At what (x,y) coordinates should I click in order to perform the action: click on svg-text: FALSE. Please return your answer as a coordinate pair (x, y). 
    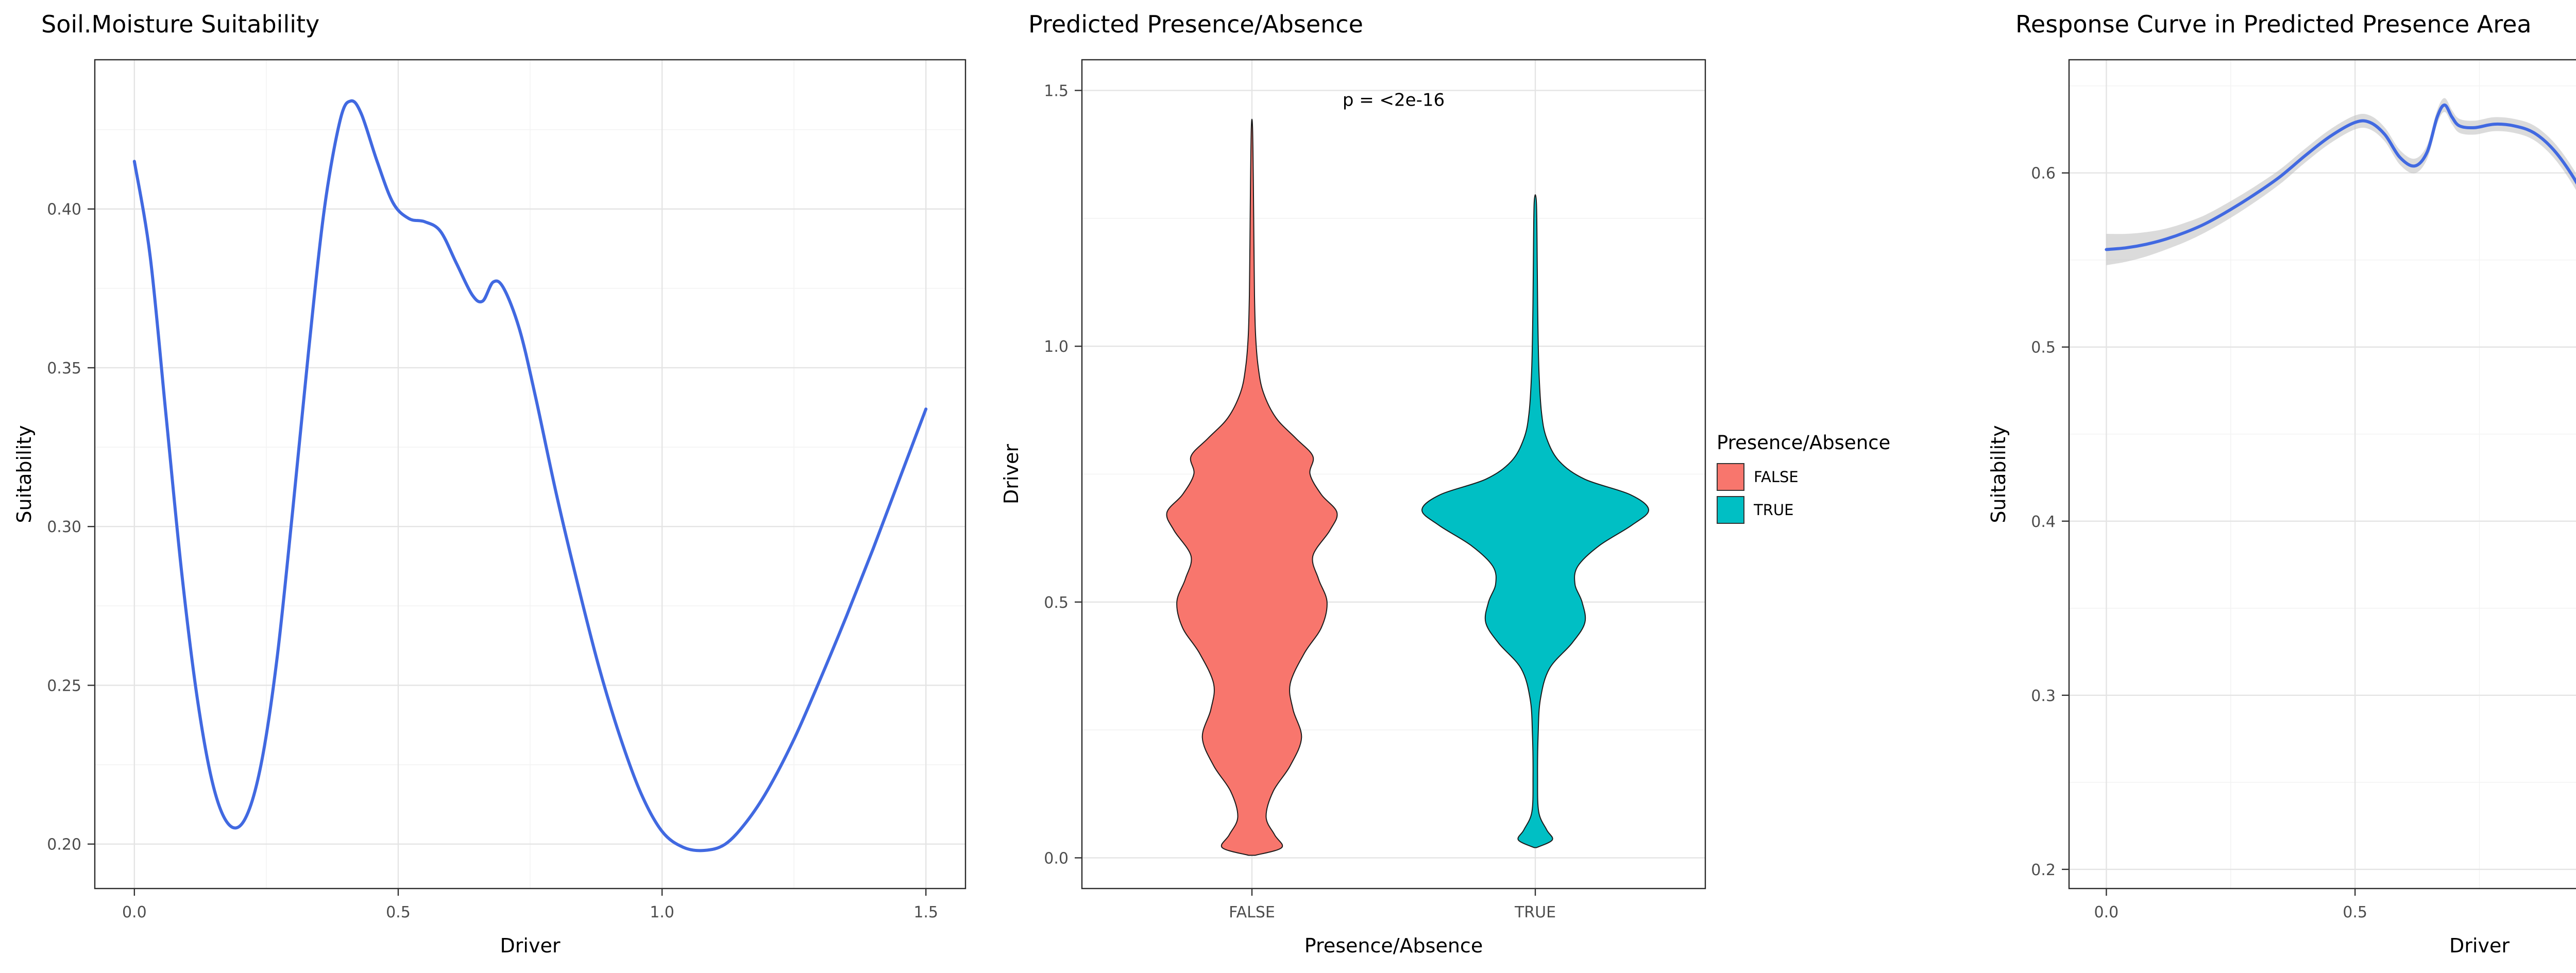
    Looking at the image, I should click on (1252, 912).